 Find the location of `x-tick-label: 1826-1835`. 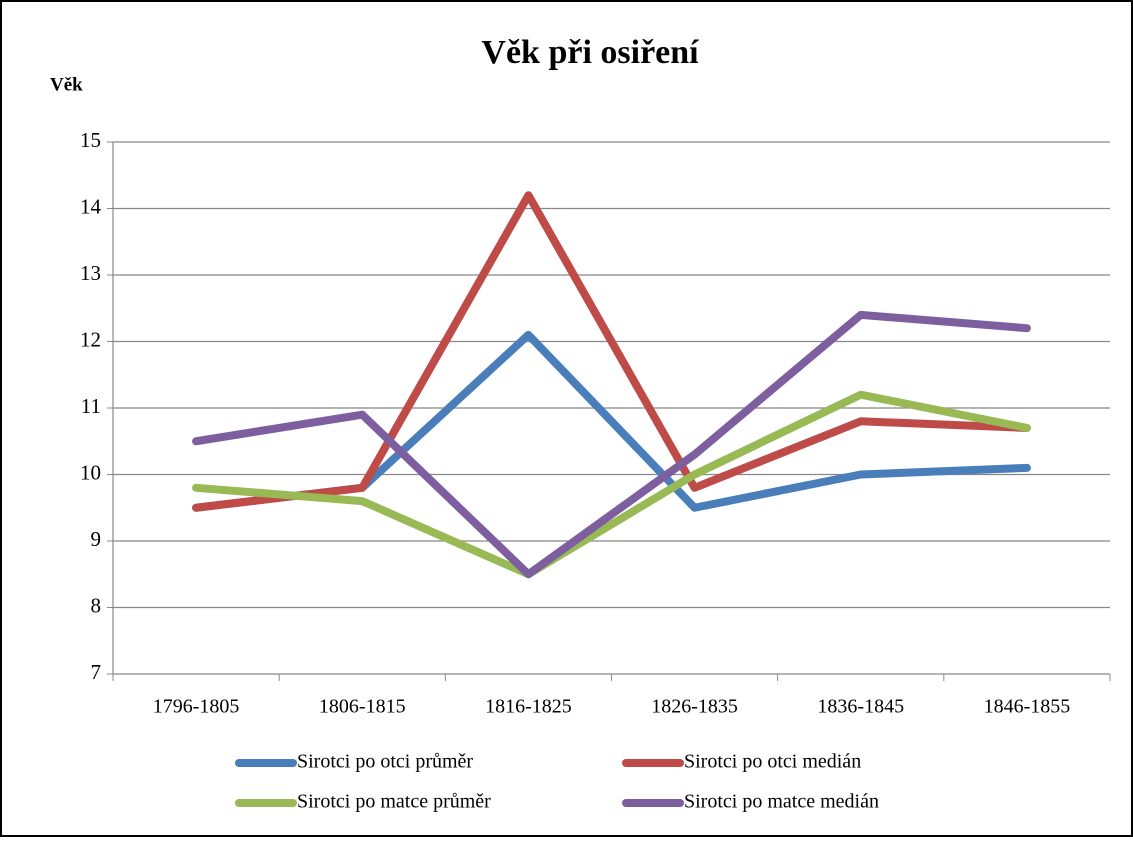

x-tick-label: 1826-1835 is located at coordinates (694, 707).